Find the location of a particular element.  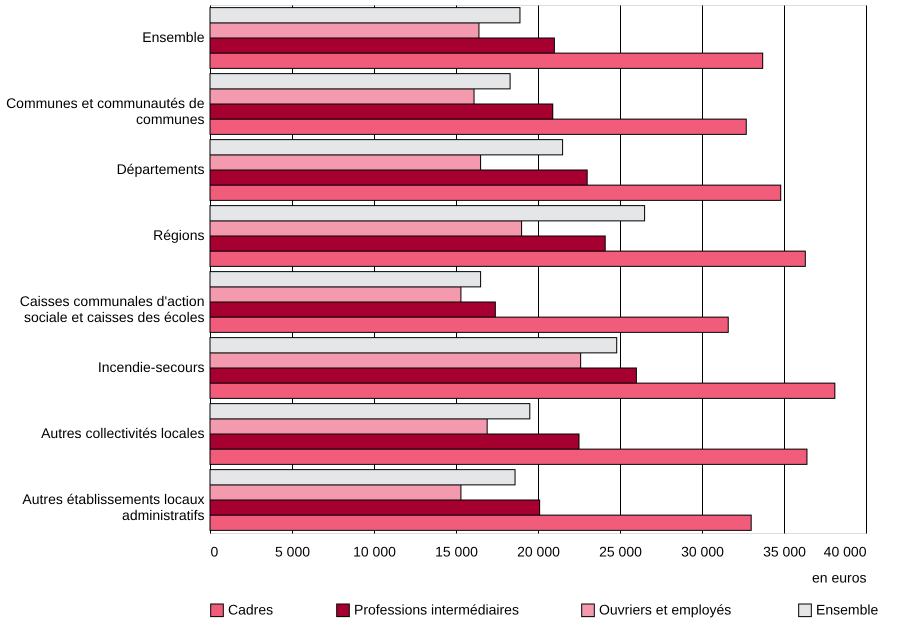

x-tick-label: 0 is located at coordinates (214, 552).